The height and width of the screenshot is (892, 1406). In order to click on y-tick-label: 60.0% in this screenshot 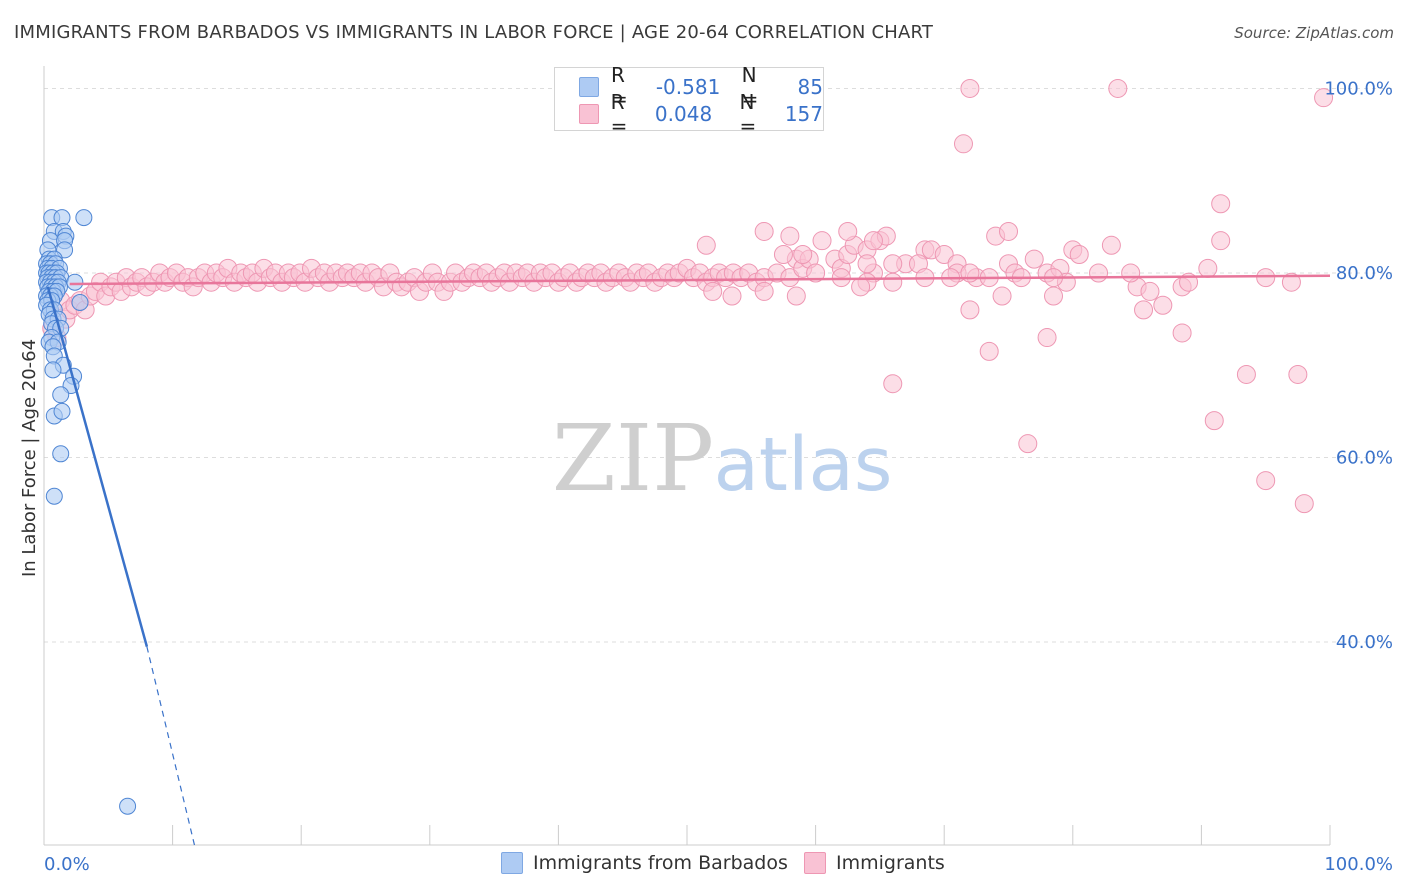, I will do `click(1364, 458)`.